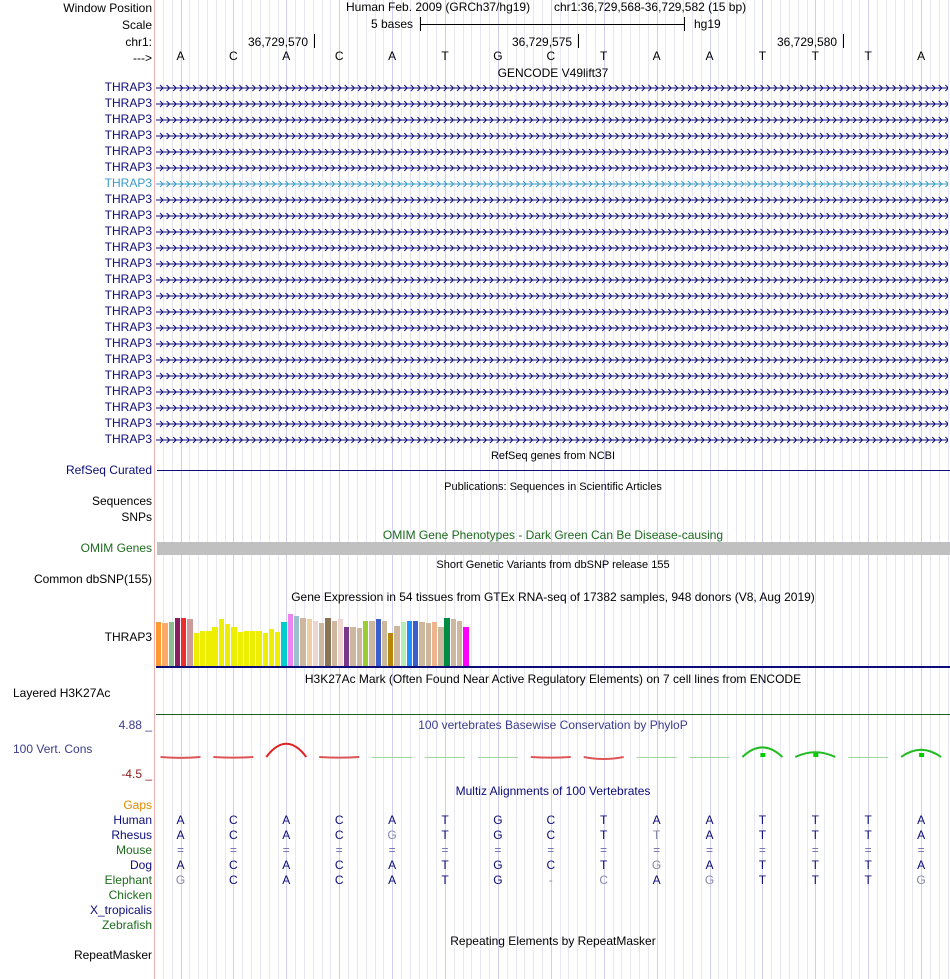  I want to click on species-label-human: Human, so click(132, 820).